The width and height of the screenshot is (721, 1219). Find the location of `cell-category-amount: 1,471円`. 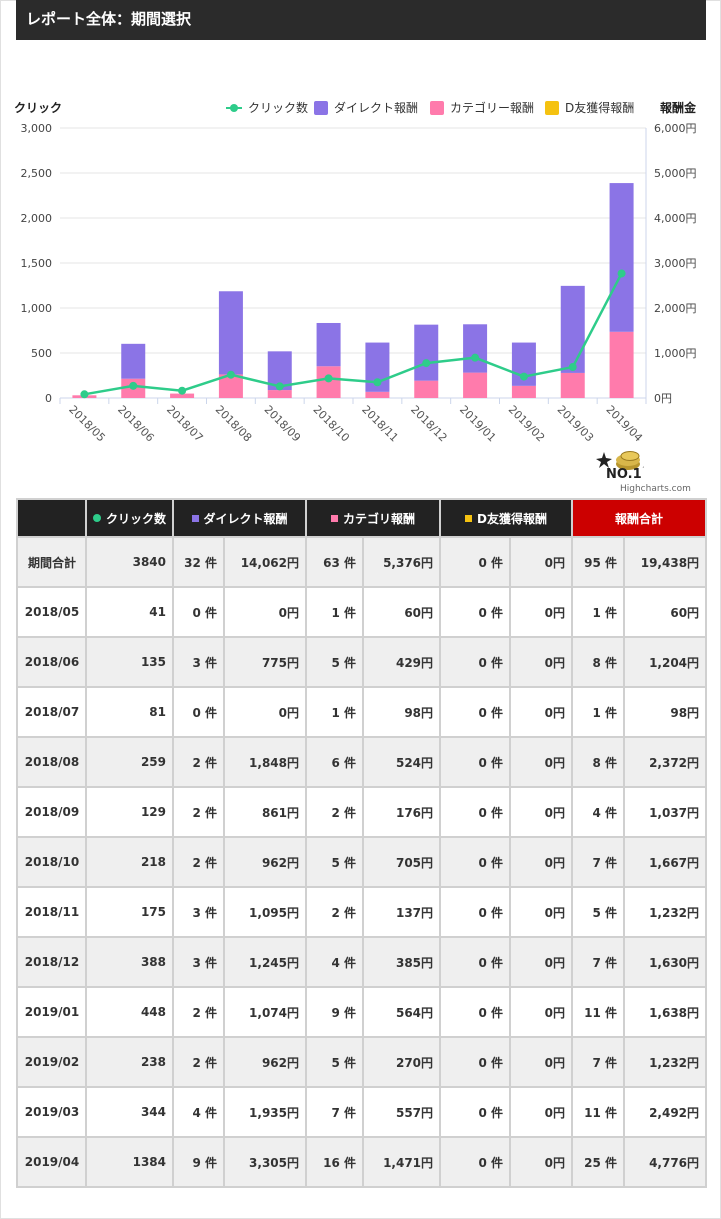

cell-category-amount: 1,471円 is located at coordinates (402, 1162).